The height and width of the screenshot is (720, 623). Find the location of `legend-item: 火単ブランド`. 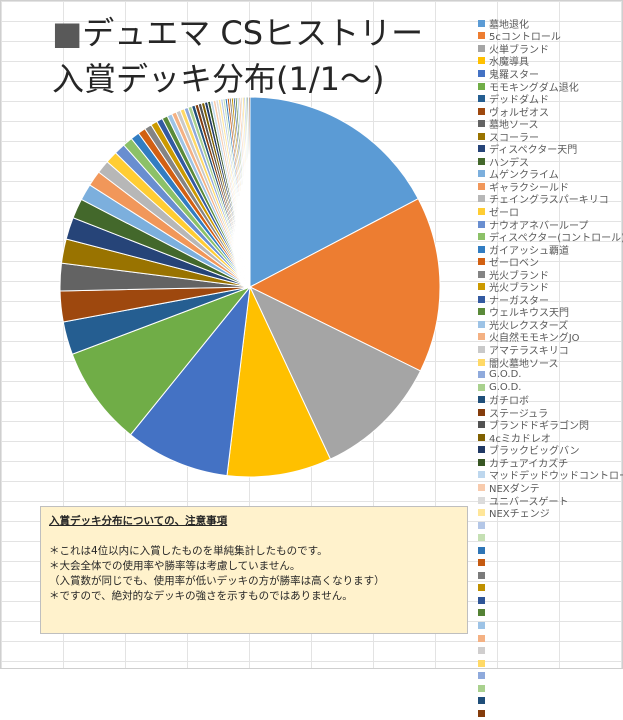

legend-item: 火単ブランド is located at coordinates (549, 49).